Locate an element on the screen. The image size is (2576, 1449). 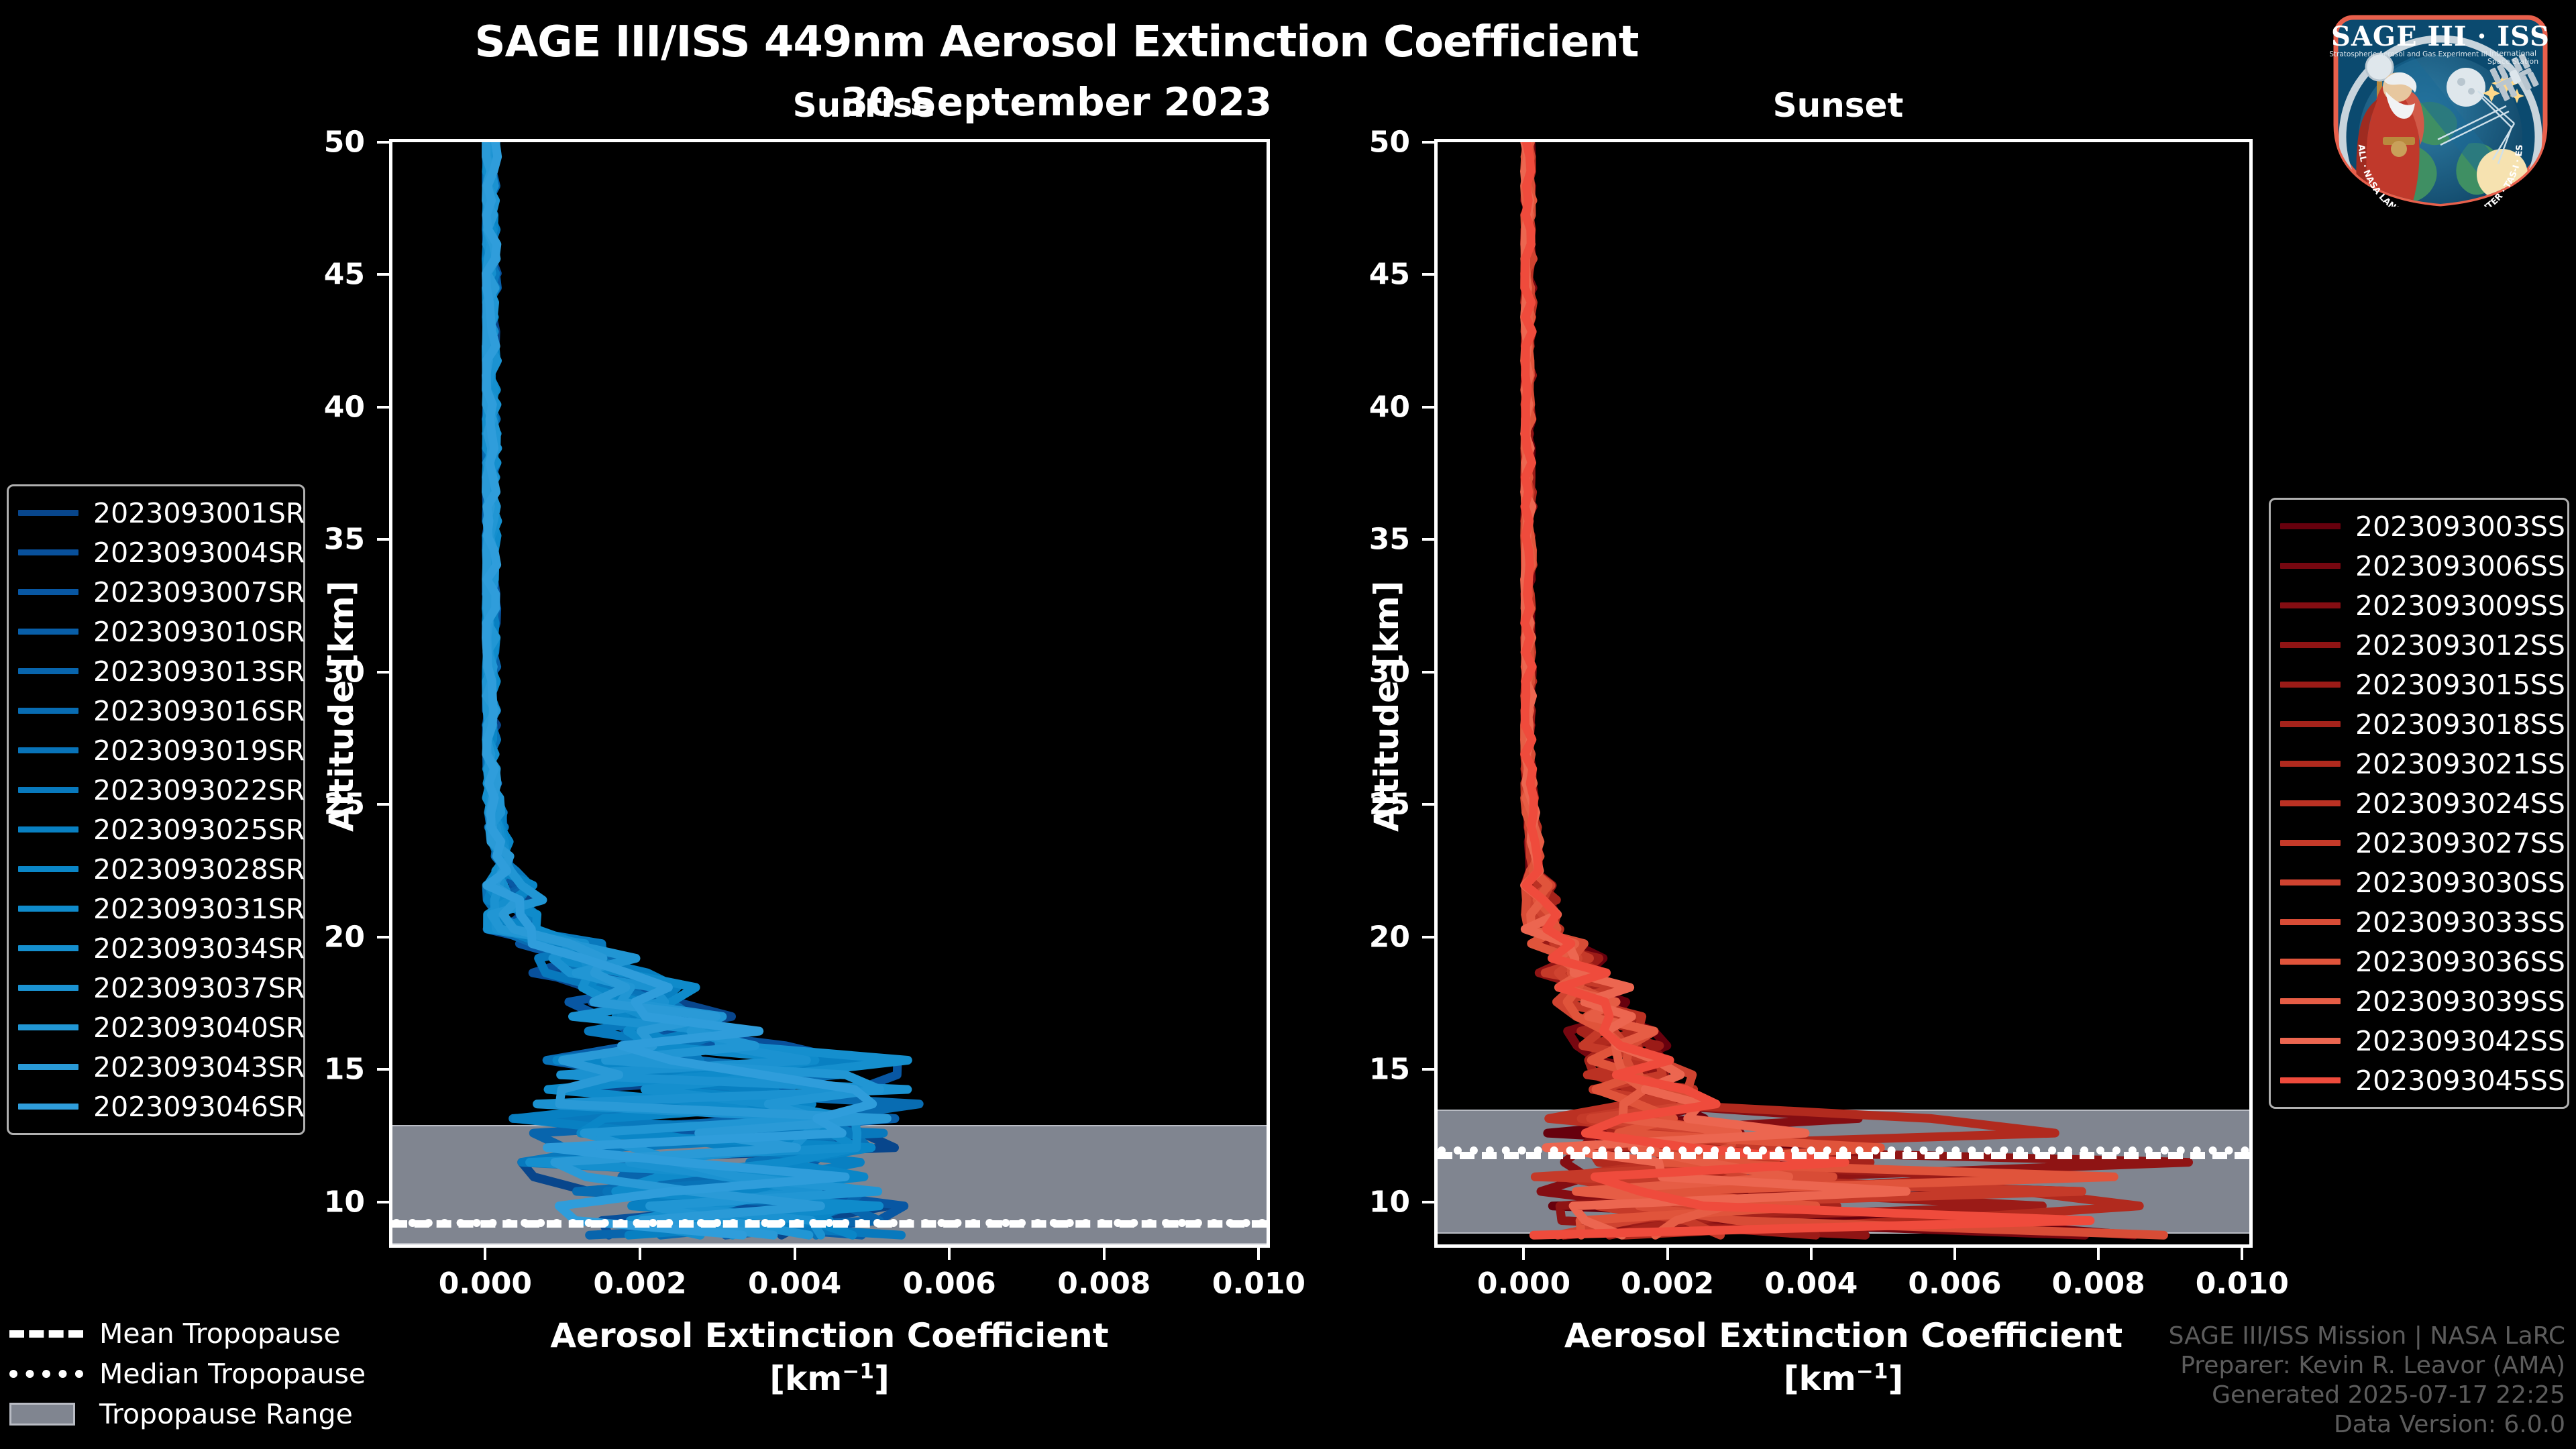
median-tropopause-swatch is located at coordinates (46, 1374).